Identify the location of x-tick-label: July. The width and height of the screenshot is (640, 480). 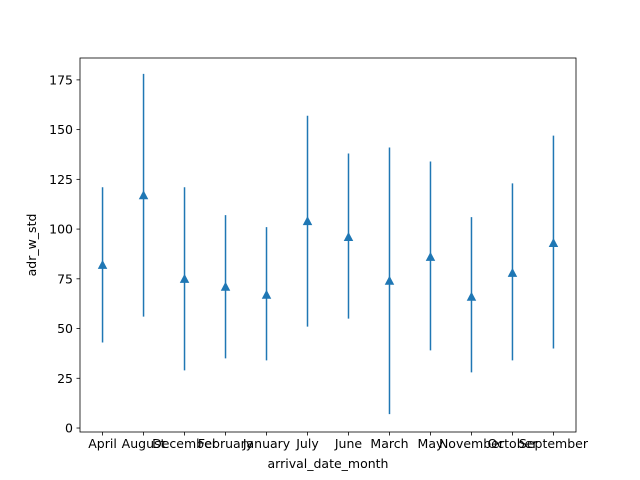
(307, 443).